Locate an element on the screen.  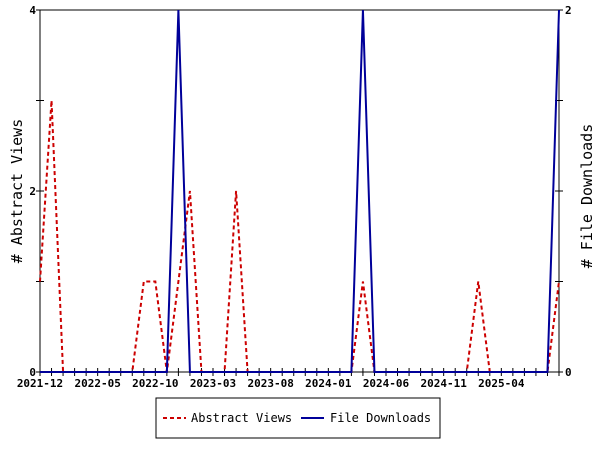
legend-box is located at coordinates (298, 418).